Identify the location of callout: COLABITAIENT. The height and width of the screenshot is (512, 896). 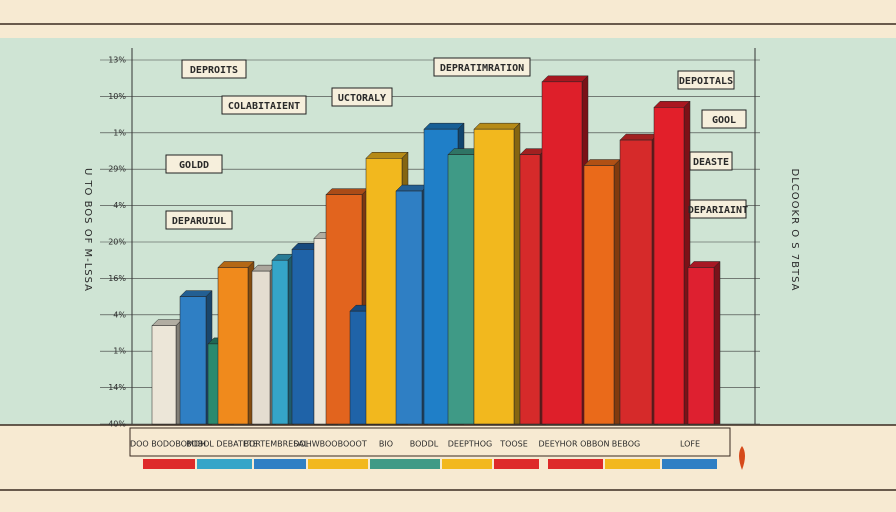
(264, 106).